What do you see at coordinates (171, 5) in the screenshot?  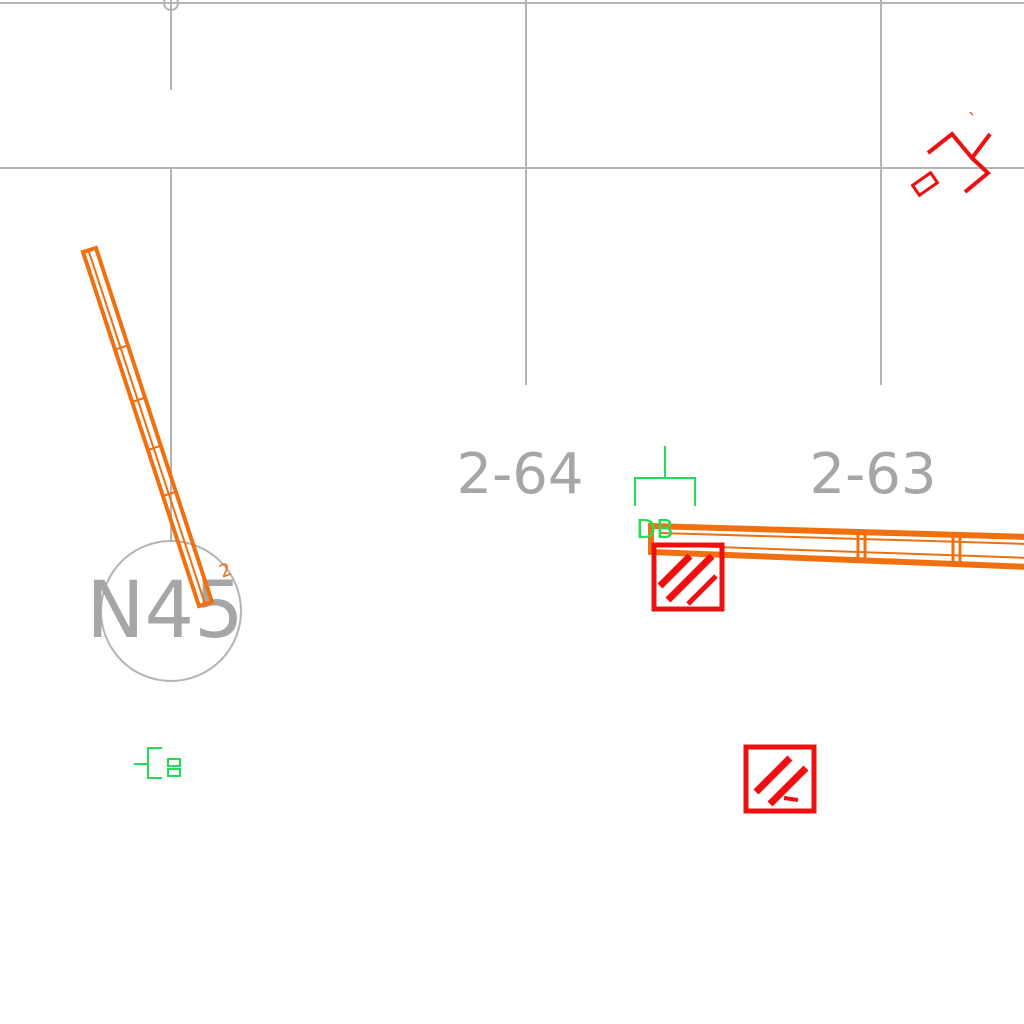 I see `grid-bubble-small` at bounding box center [171, 5].